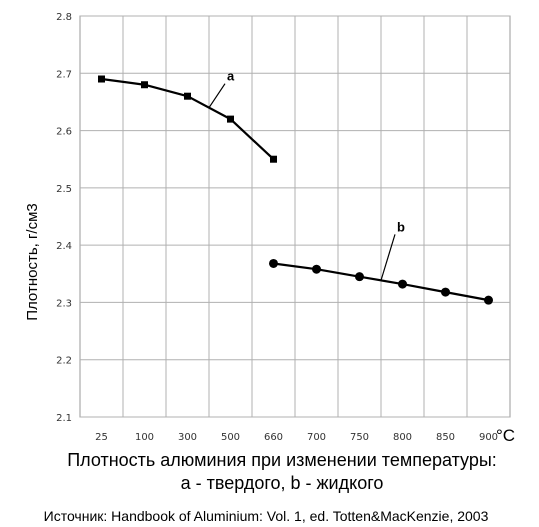 The image size is (539, 527). I want to click on series-line-a, so click(188, 119).